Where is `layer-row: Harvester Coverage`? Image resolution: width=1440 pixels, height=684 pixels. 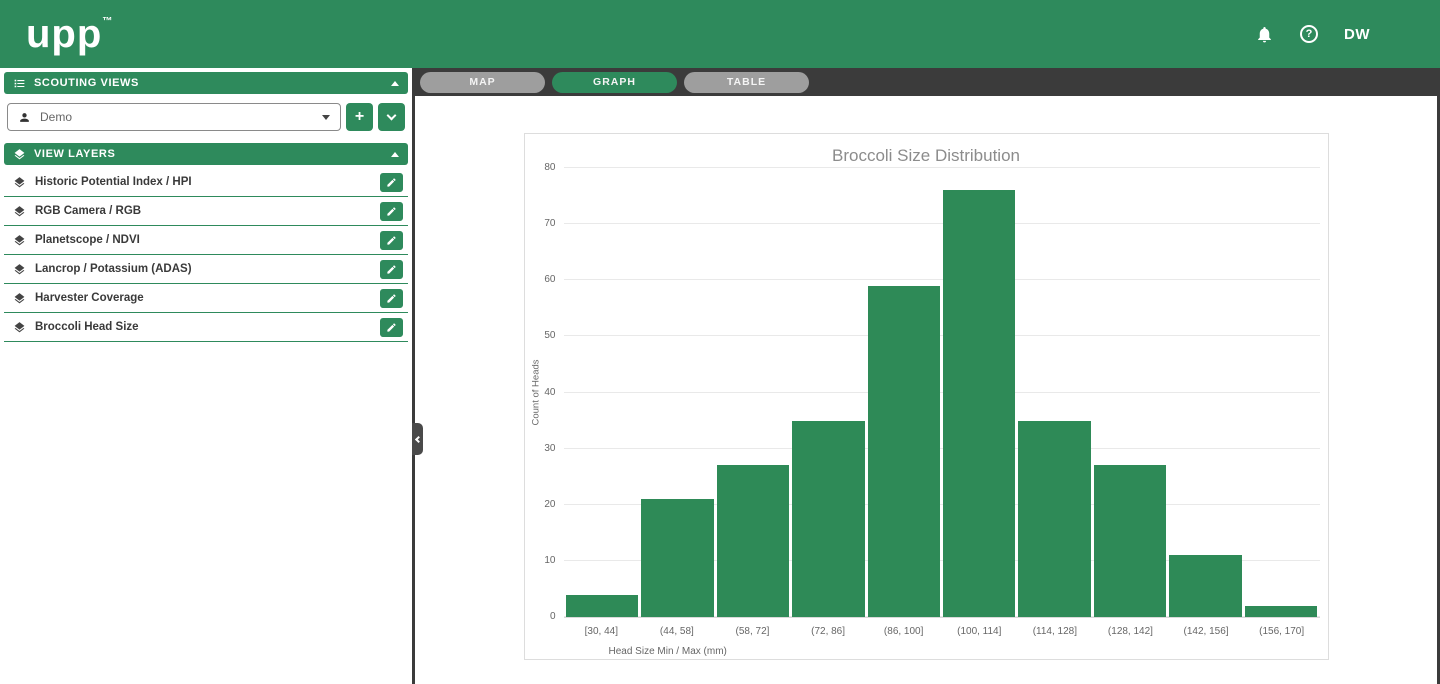 layer-row: Harvester Coverage is located at coordinates (206, 298).